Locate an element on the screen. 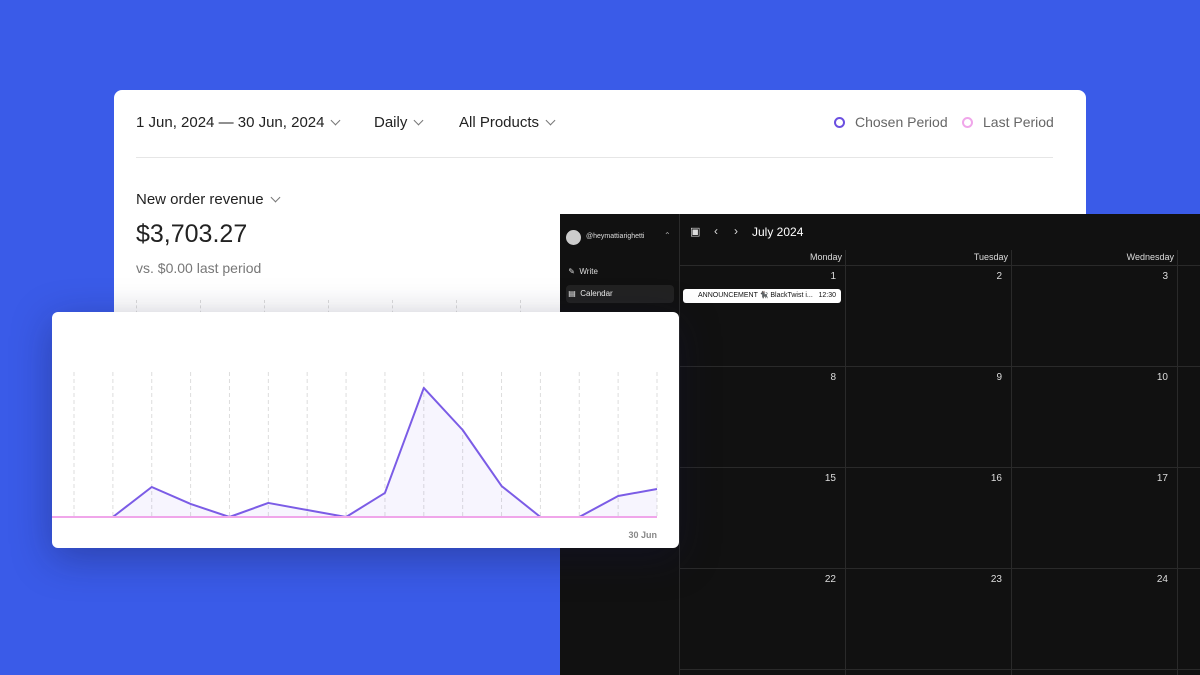 The width and height of the screenshot is (1200, 675). date-cell: 3 is located at coordinates (1165, 276).